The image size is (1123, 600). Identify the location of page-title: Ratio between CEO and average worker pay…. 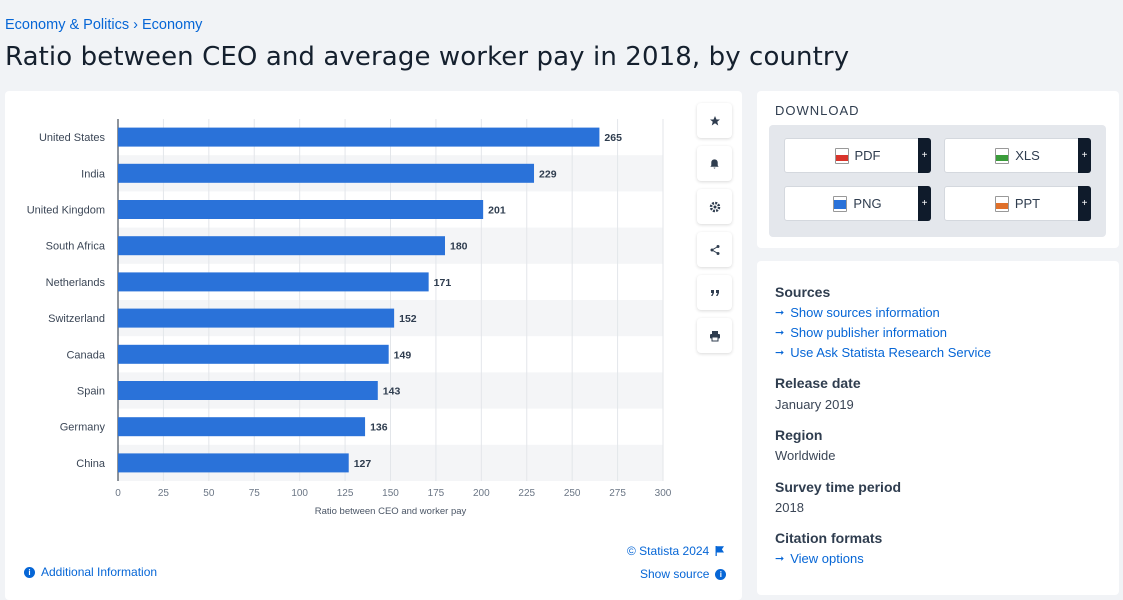
(427, 57).